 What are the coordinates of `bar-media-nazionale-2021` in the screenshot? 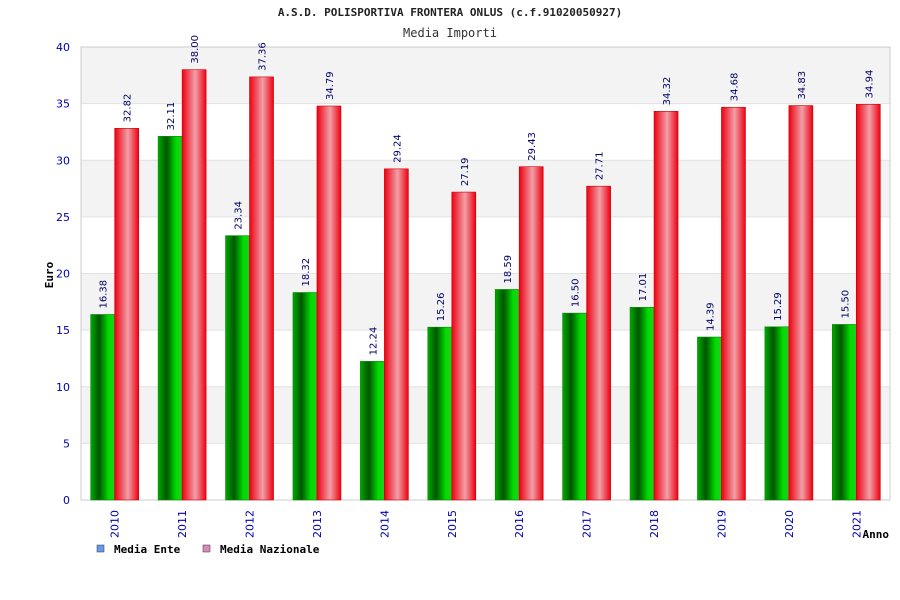 It's located at (868, 302).